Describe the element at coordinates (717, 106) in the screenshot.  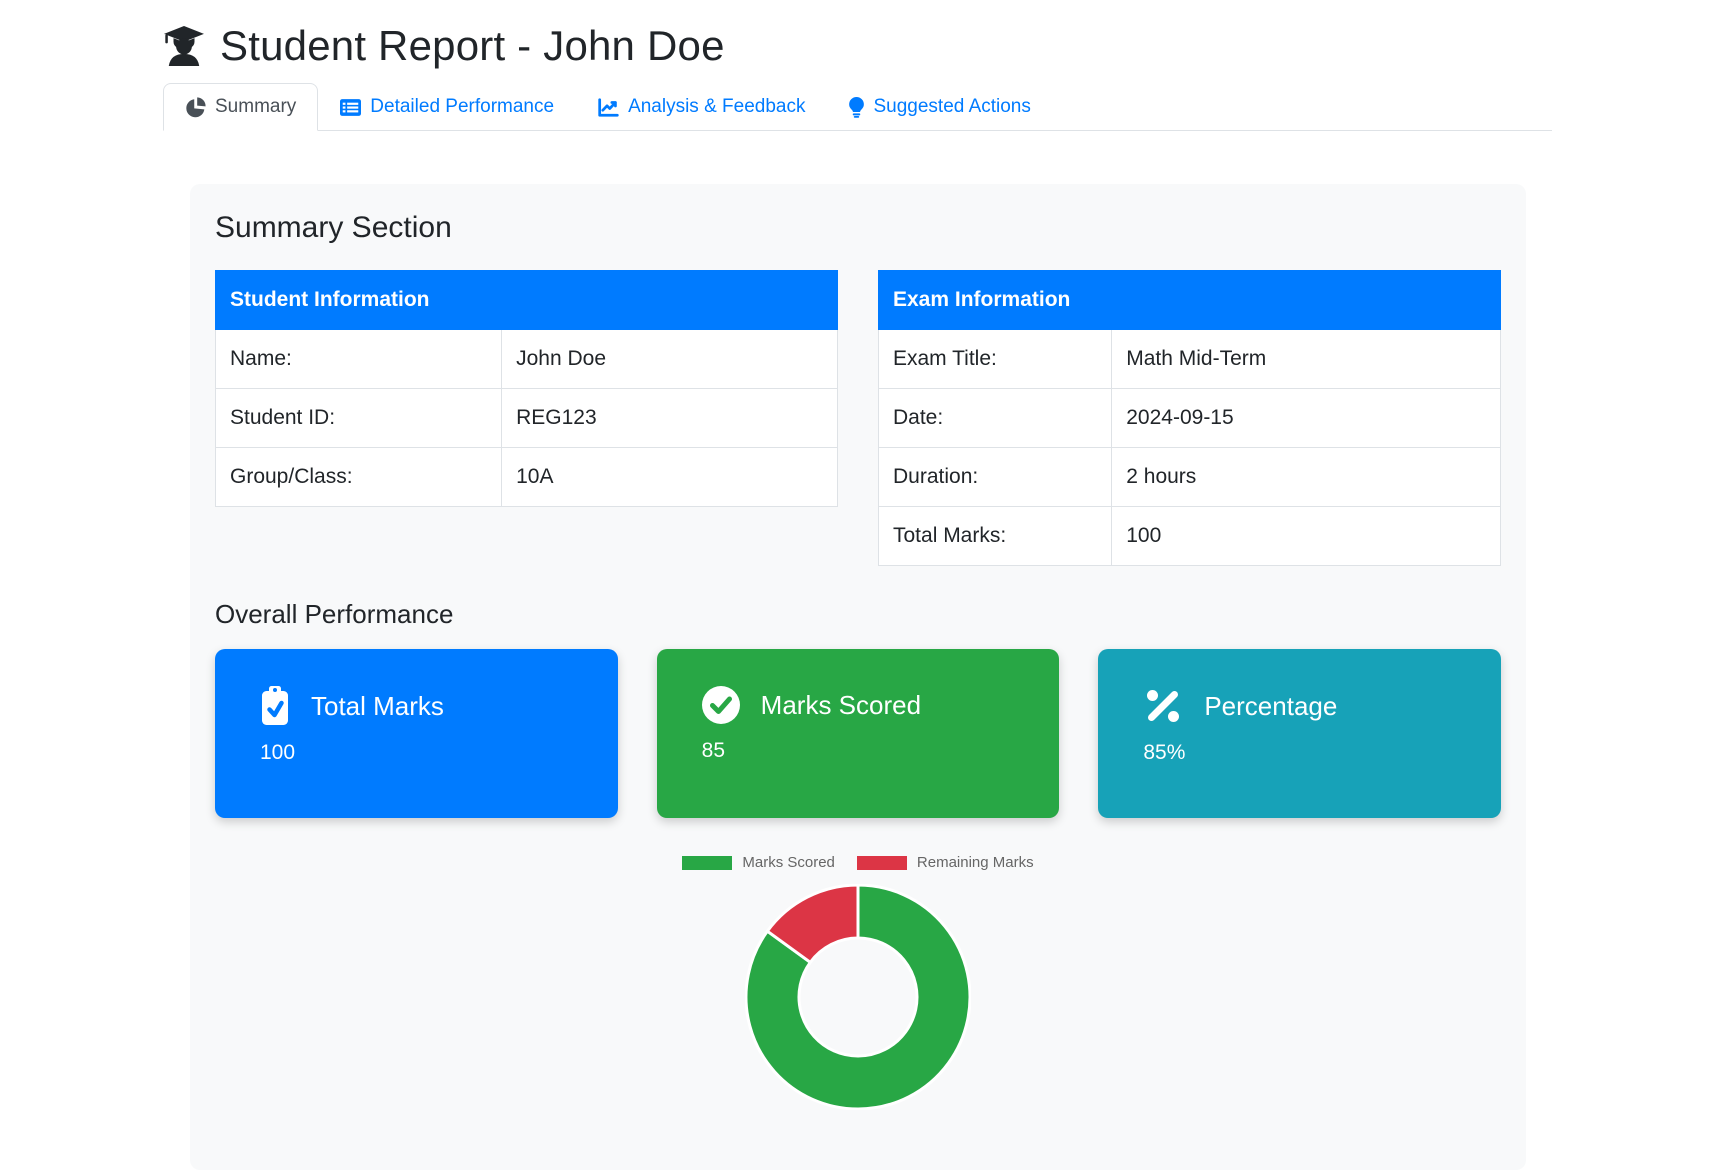
I see `tab-label: Analysis & Feedback` at that location.